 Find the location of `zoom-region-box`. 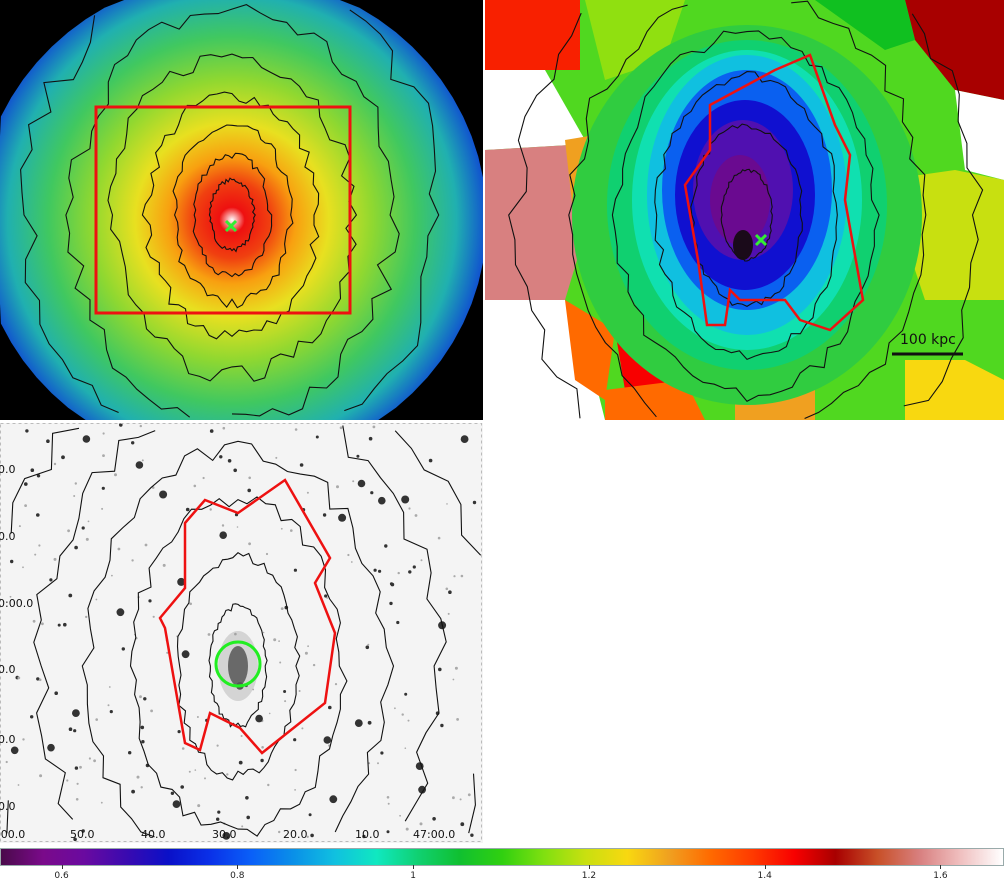

zoom-region-box is located at coordinates (223, 210).